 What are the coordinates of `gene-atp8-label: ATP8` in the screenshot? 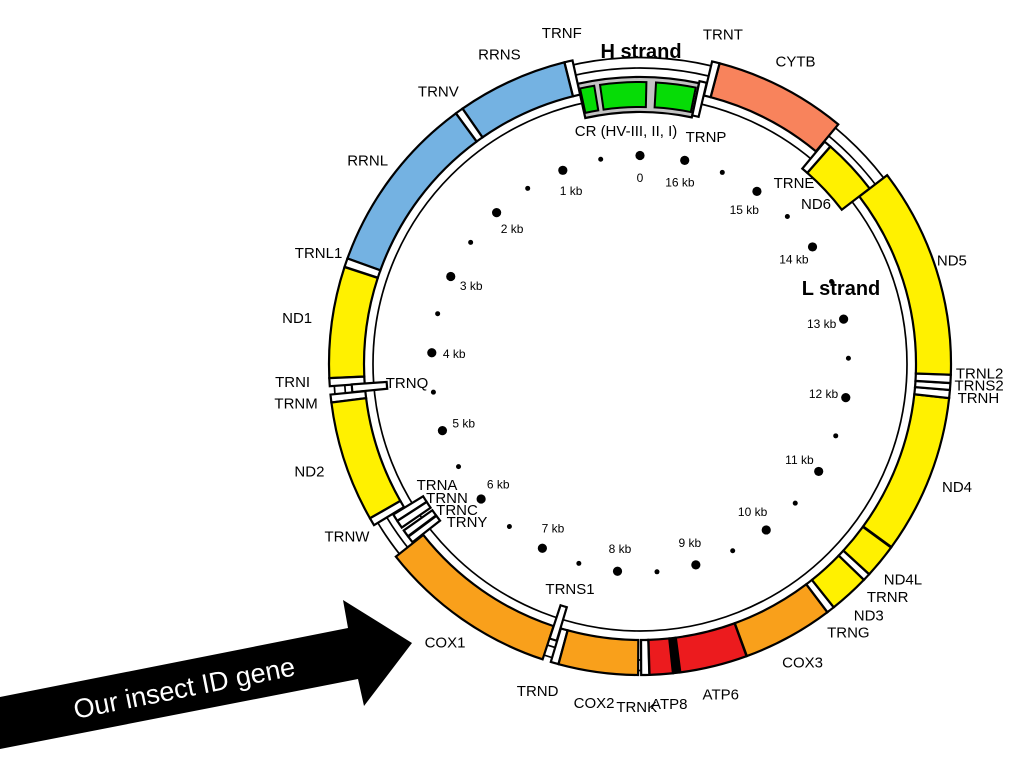 It's located at (669, 704).